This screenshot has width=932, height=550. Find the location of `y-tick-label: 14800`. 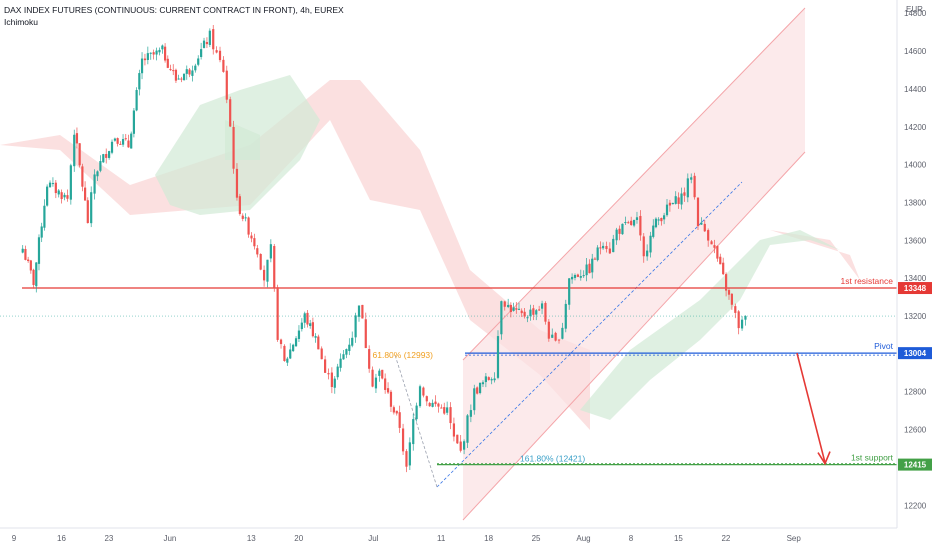

y-tick-label: 14800 is located at coordinates (915, 13).